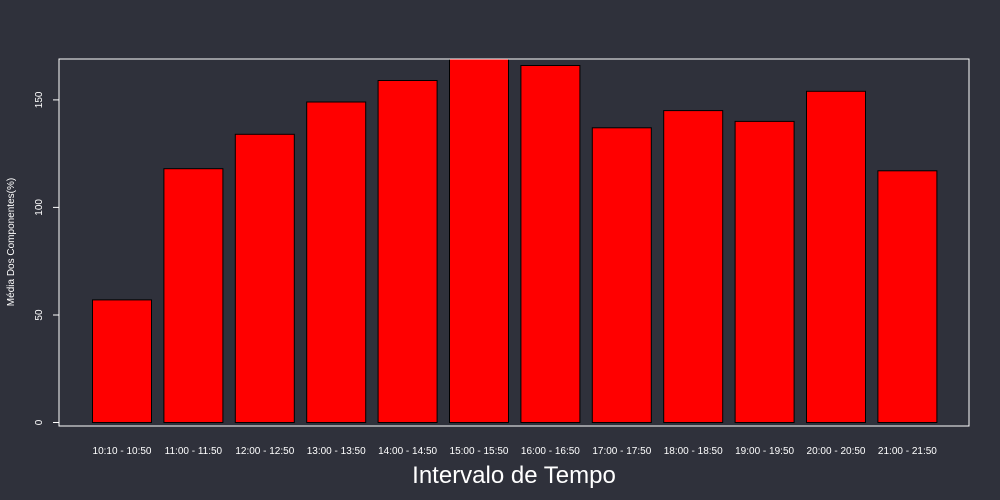 The image size is (1000, 500). Describe the element at coordinates (336, 451) in the screenshot. I see `x-tick-label: 13:00 - 13:50` at that location.